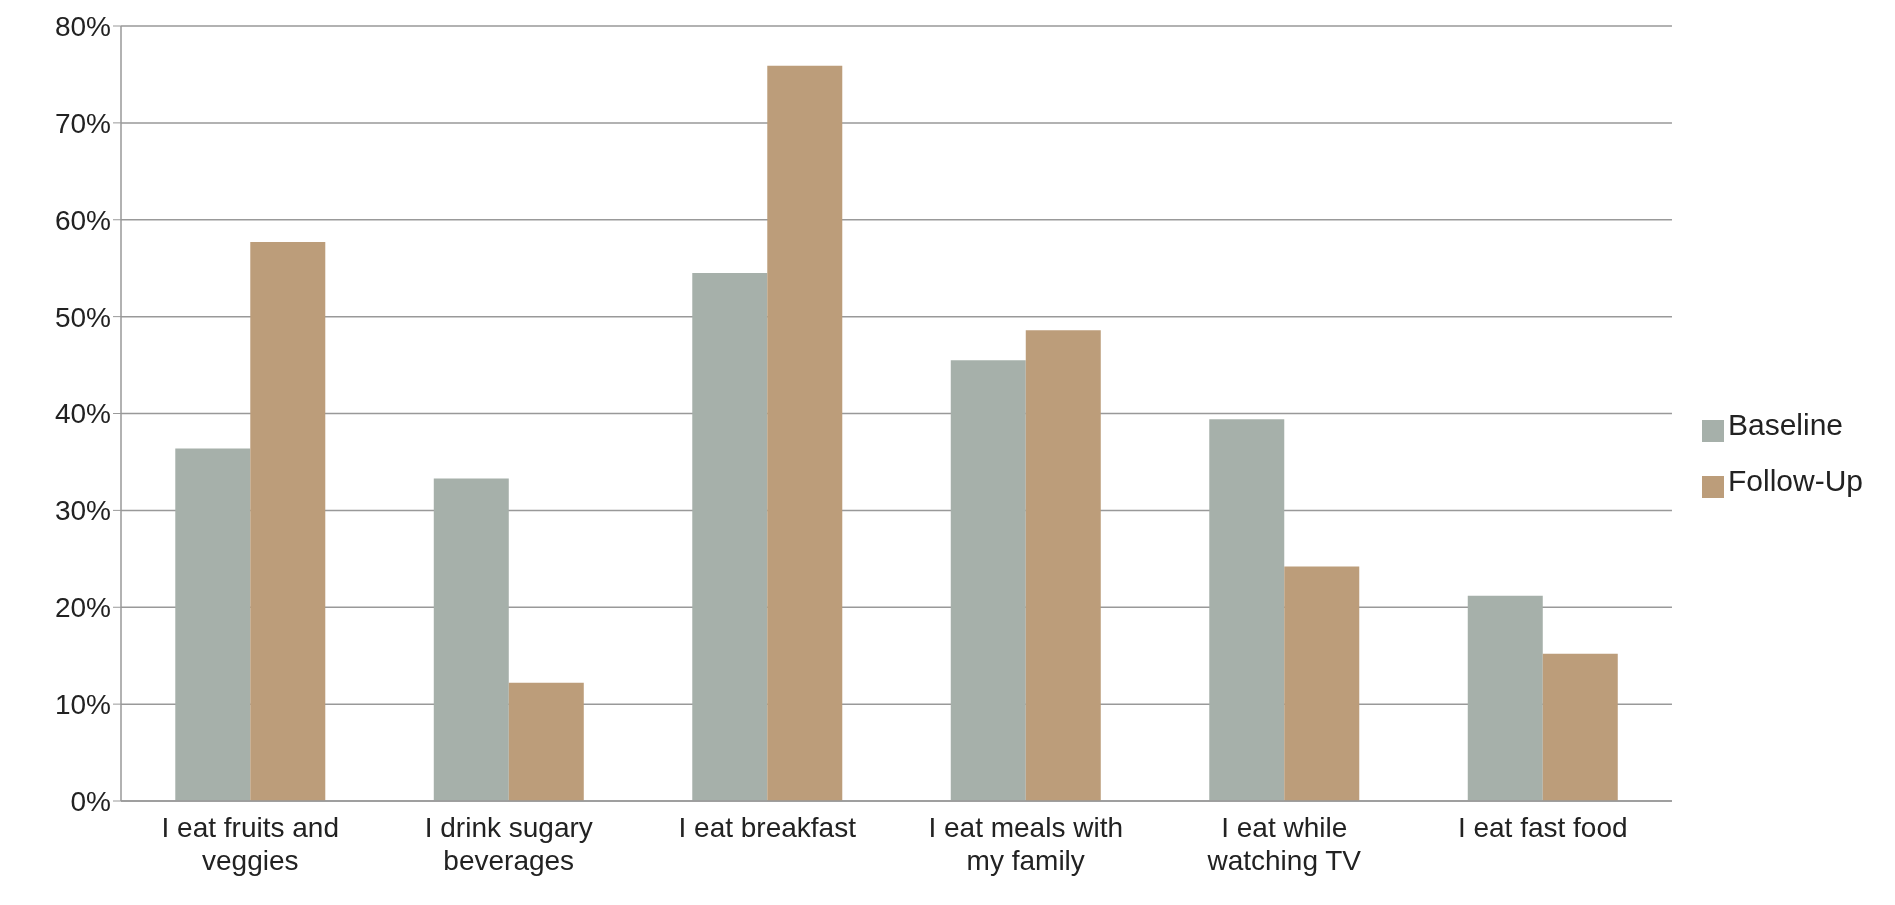  Describe the element at coordinates (82, 26) in the screenshot. I see `y-tick-label: 80%` at that location.